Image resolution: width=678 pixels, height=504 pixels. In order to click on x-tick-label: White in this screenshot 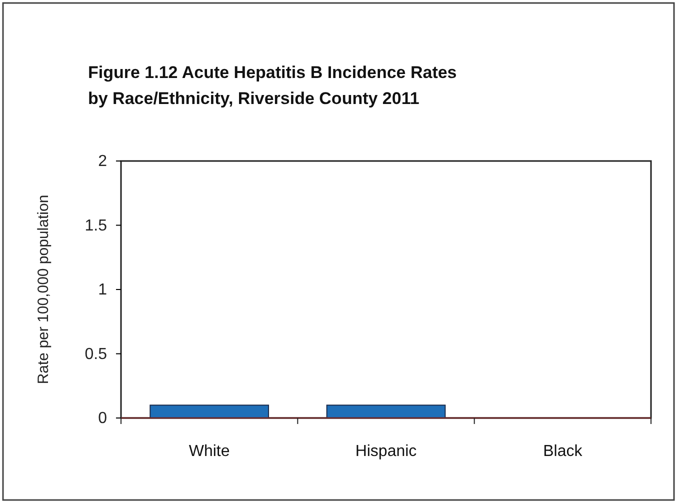, I will do `click(209, 451)`.